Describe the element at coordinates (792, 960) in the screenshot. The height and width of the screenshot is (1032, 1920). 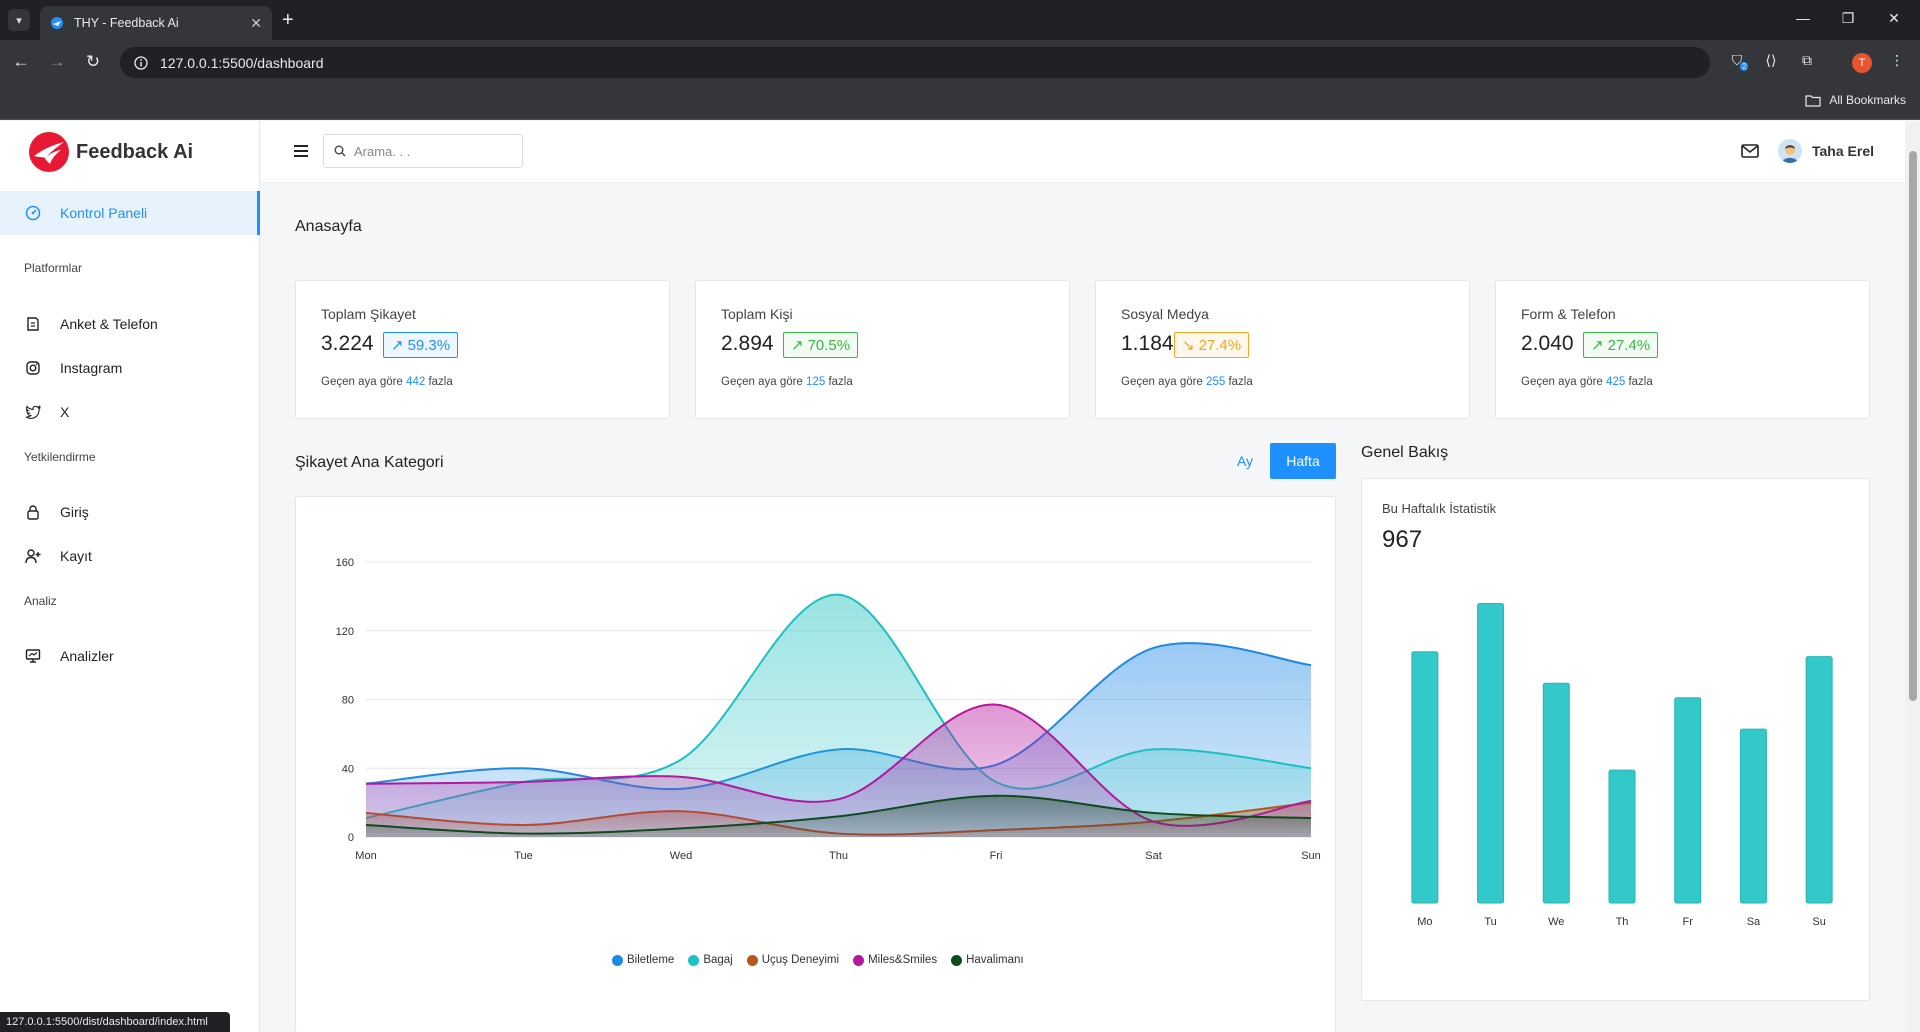
I see `legend-item: Uçuş Deneyimi` at that location.